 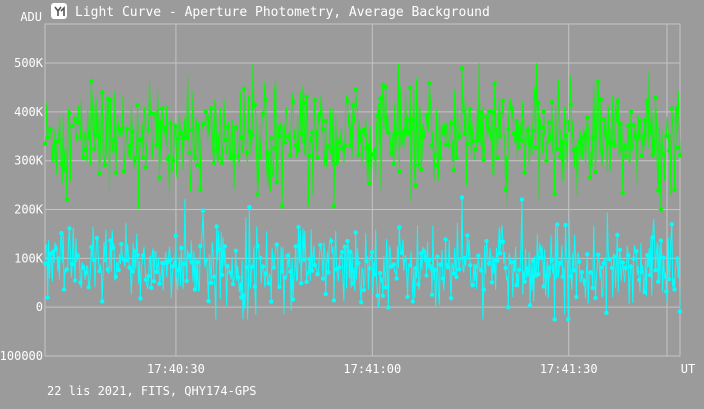 What do you see at coordinates (59, 11) in the screenshot?
I see `light-curve-app-icon` at bounding box center [59, 11].